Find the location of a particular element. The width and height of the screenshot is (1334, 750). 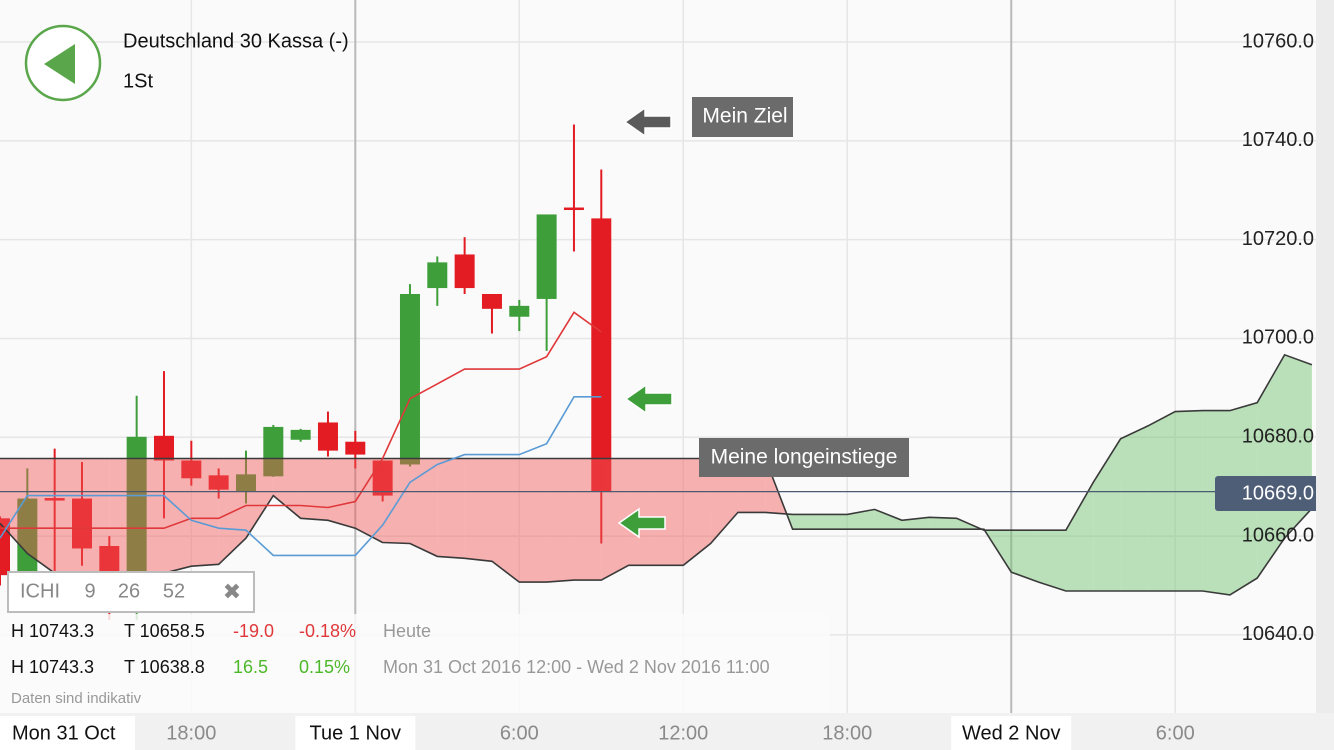

x-tick-label: 12:00 is located at coordinates (683, 733).